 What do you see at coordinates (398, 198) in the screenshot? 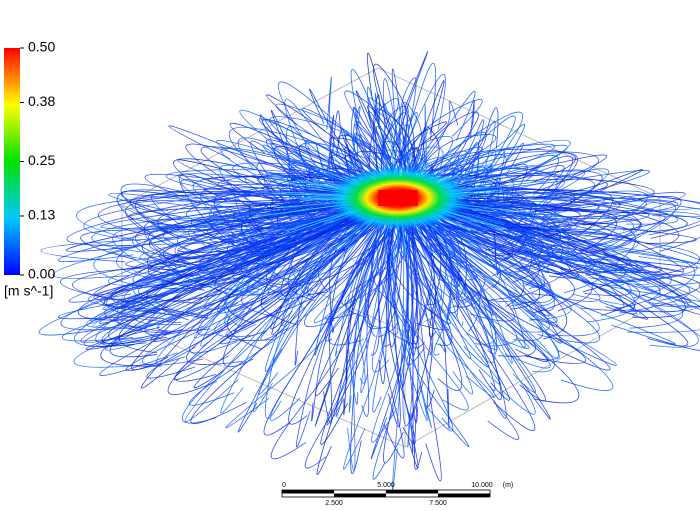
I see `velocity-max-region` at bounding box center [398, 198].